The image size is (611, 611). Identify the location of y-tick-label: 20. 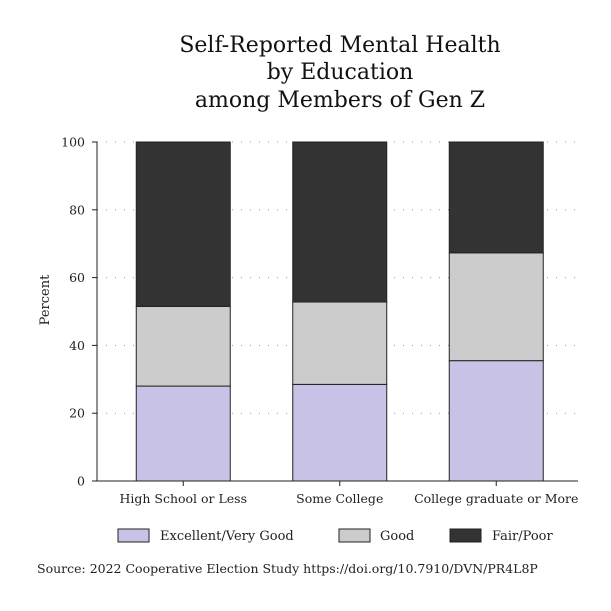
(77, 413).